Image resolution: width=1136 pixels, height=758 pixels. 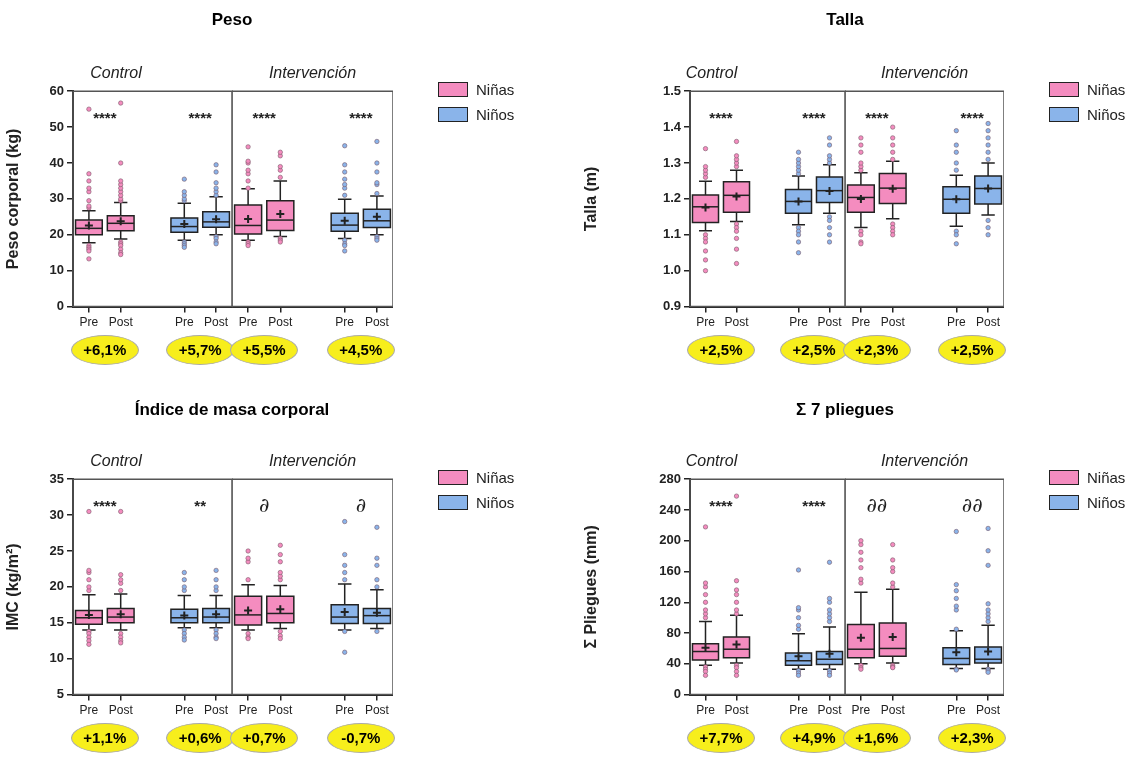 What do you see at coordinates (591, 199) in the screenshot?
I see `y-axis-title: Talla (m)` at bounding box center [591, 199].